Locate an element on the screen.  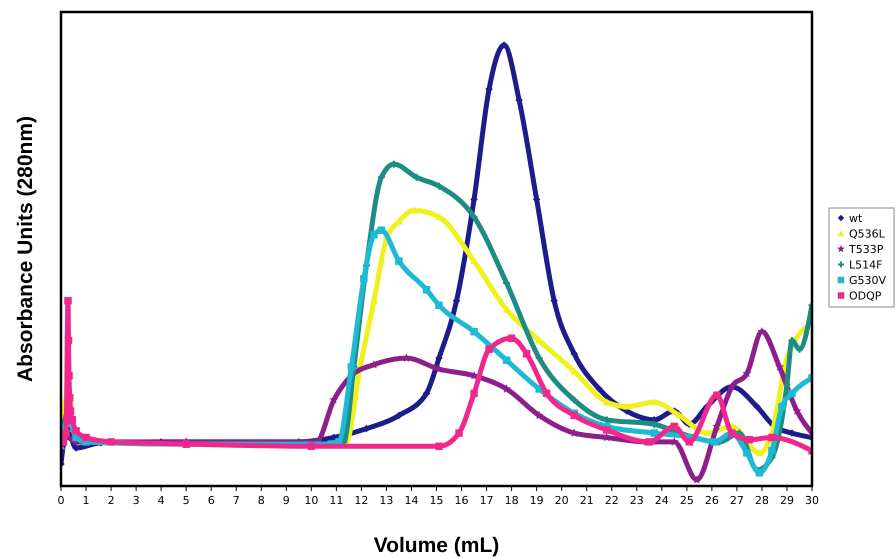
x-tick-label: 23 is located at coordinates (637, 500).